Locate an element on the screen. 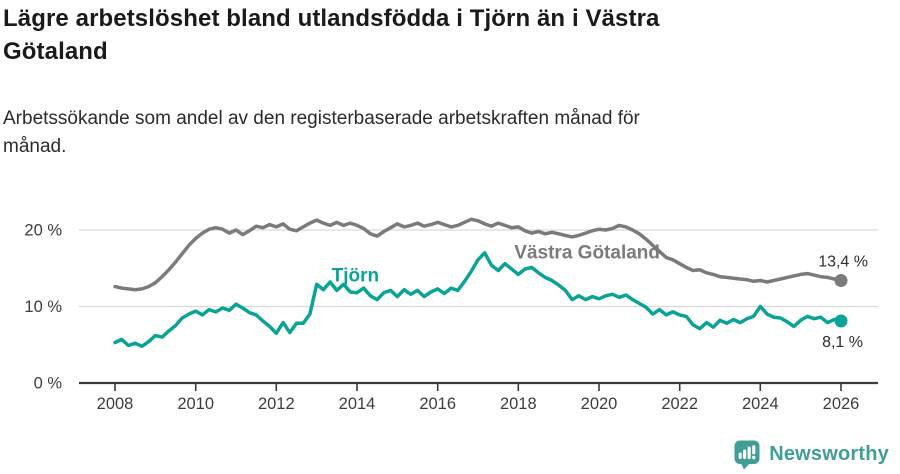 The width and height of the screenshot is (900, 474). newsworthy-logo: Newsworthy is located at coordinates (810, 454).